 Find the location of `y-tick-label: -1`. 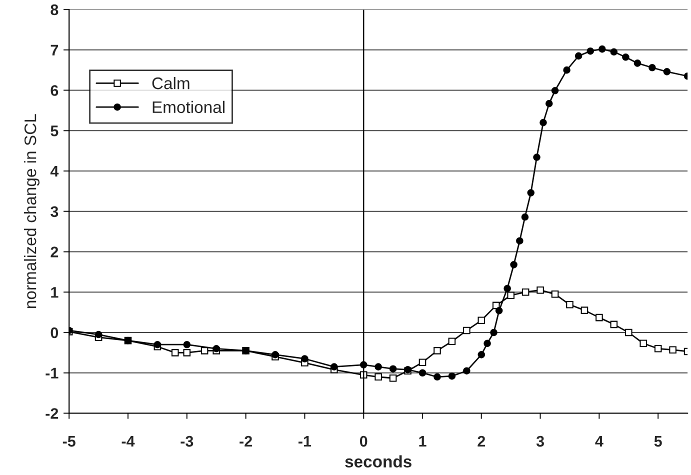

y-tick-label: -1 is located at coordinates (52, 373).